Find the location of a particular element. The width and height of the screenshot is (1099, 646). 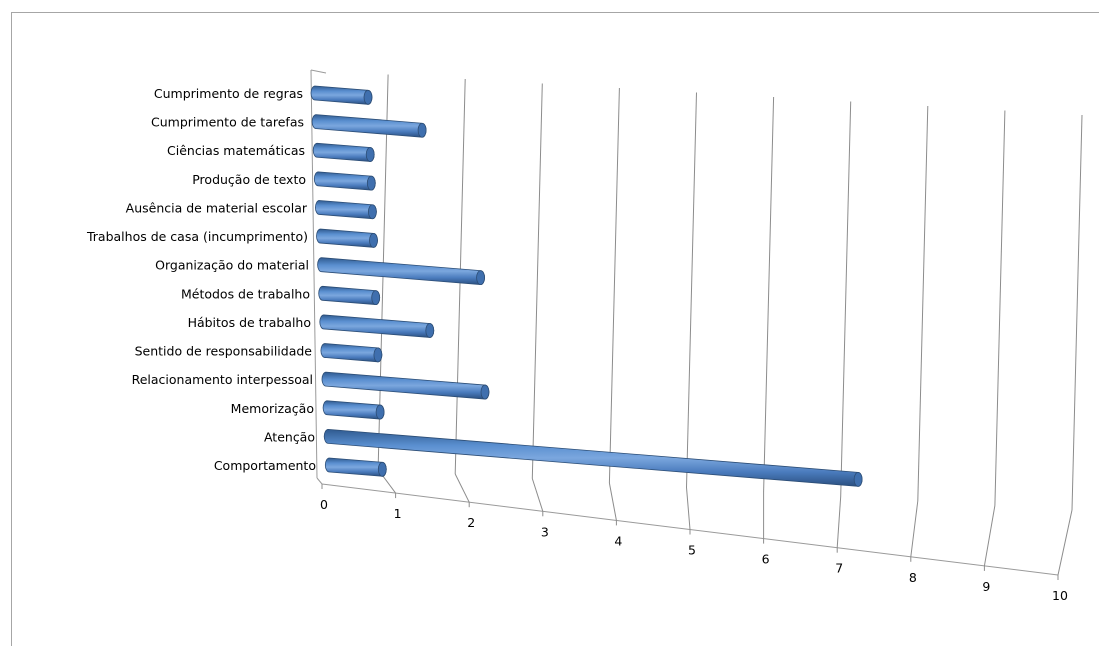

category-label: Organização do material is located at coordinates (232, 265).